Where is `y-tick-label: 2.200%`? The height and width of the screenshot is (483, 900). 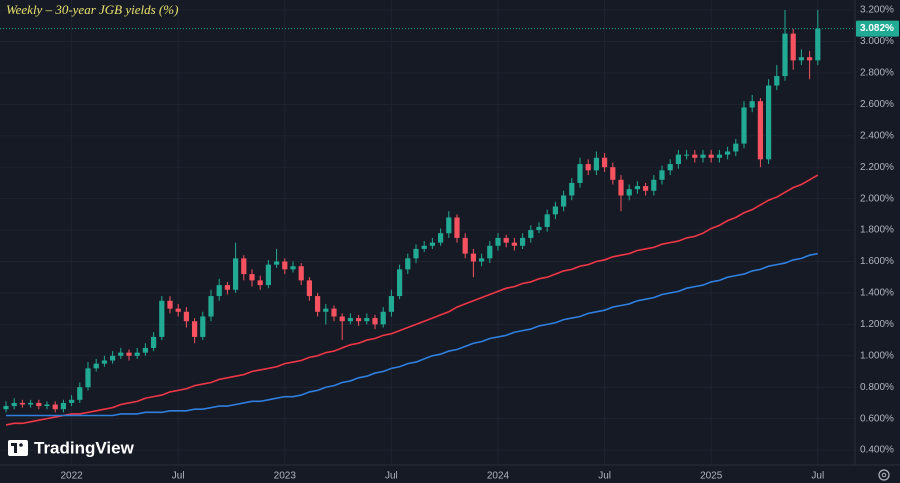
y-tick-label: 2.200% is located at coordinates (877, 167).